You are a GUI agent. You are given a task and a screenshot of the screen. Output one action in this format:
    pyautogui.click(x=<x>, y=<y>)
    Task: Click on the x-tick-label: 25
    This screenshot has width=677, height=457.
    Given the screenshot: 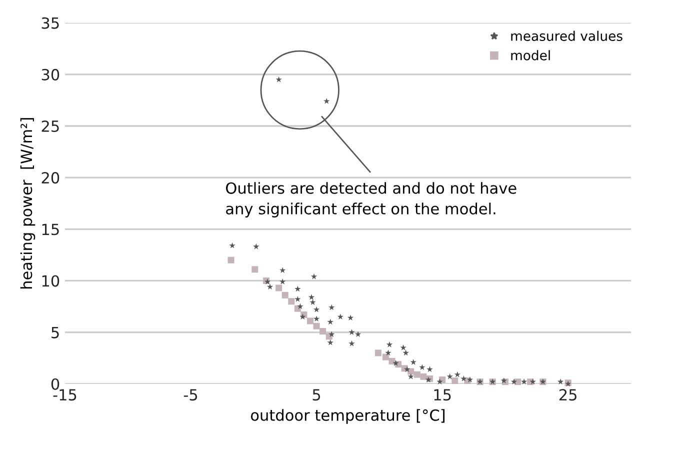 What is the action you would take?
    pyautogui.click(x=567, y=395)
    